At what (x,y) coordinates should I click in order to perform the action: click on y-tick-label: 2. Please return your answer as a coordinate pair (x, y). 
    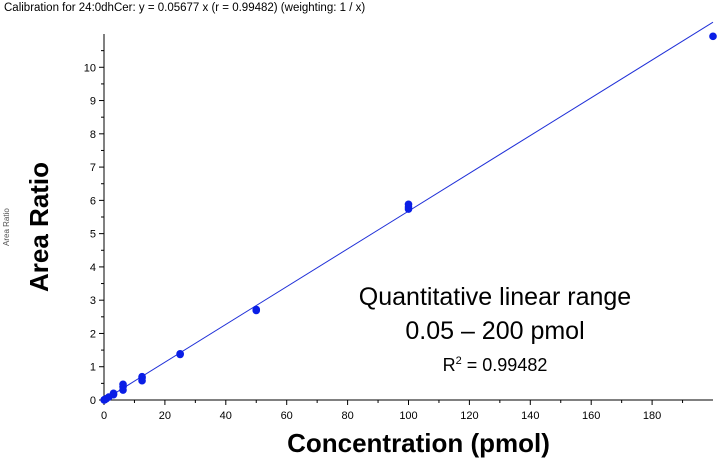
    Looking at the image, I should click on (93, 334).